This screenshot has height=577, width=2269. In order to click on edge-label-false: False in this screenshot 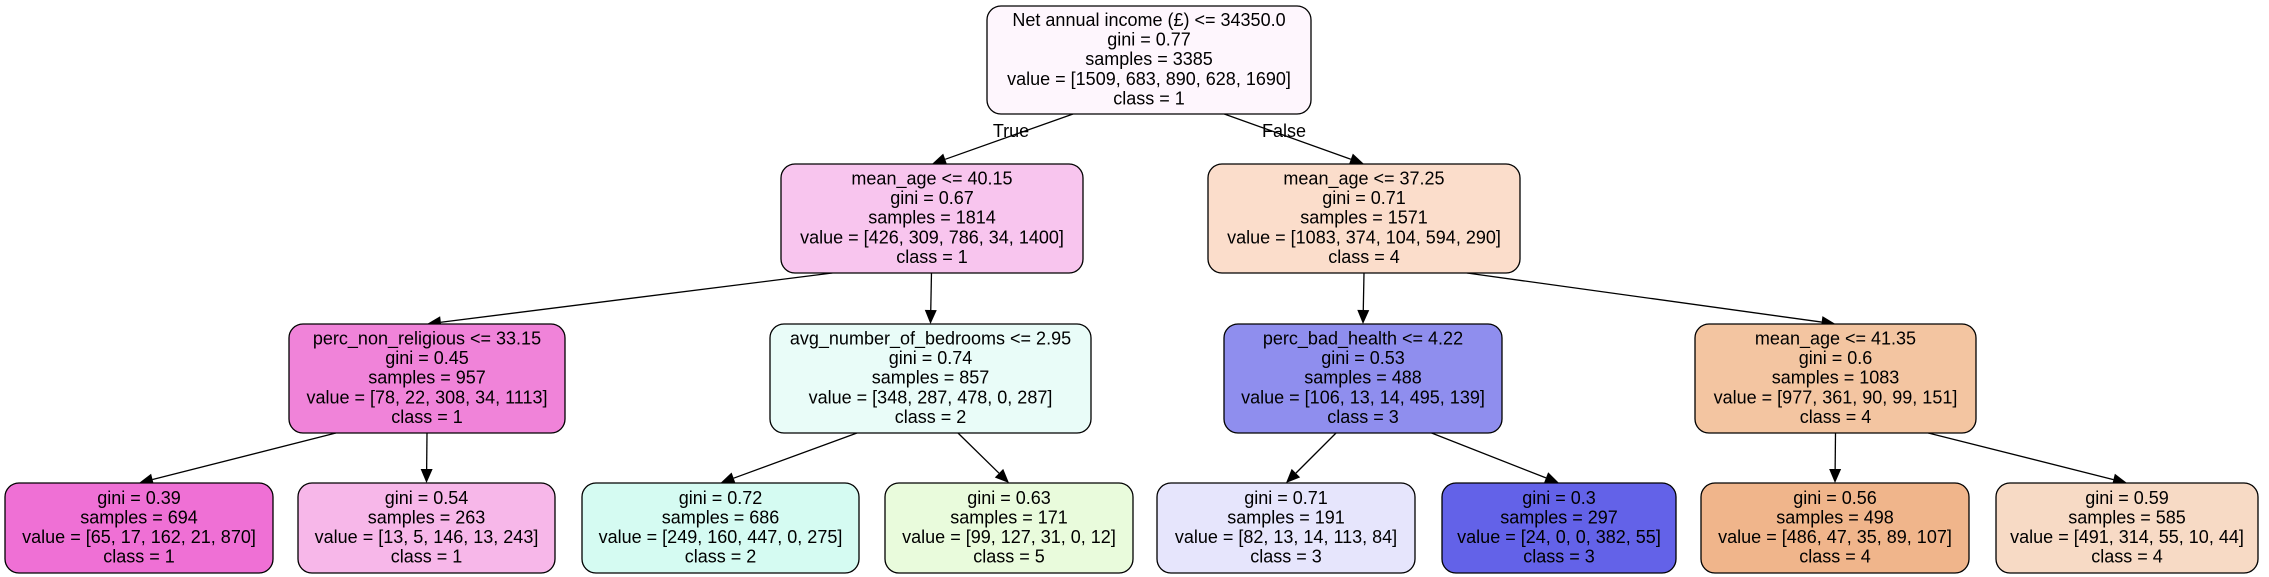, I will do `click(1284, 131)`.